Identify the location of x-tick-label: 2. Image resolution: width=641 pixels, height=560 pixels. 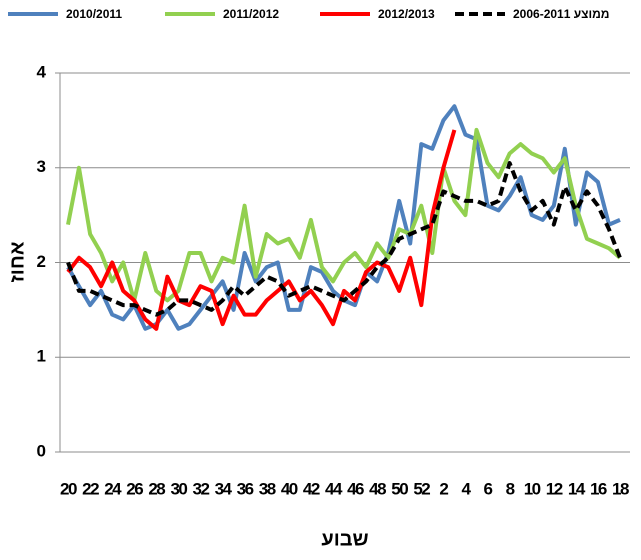
(443, 488).